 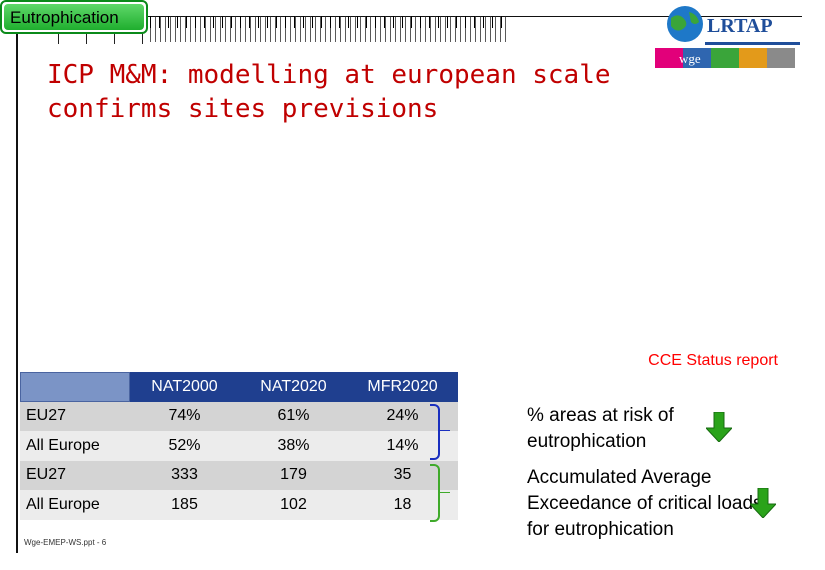 I want to click on table-row: EU27 74% 61% 24%, so click(x=239, y=416).